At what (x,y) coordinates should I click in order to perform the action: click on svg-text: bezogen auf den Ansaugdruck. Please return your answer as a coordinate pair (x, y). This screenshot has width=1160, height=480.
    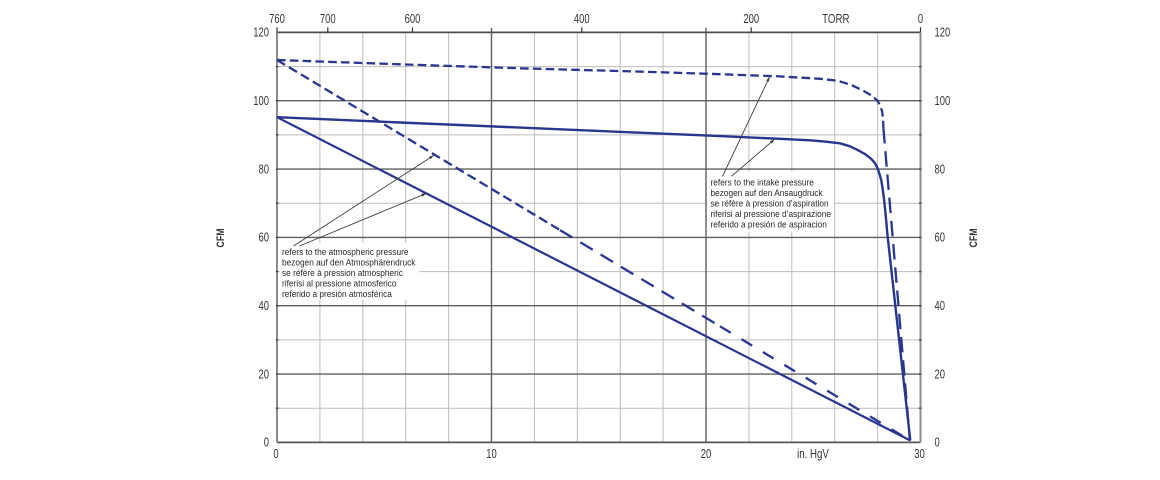
    Looking at the image, I should click on (767, 192).